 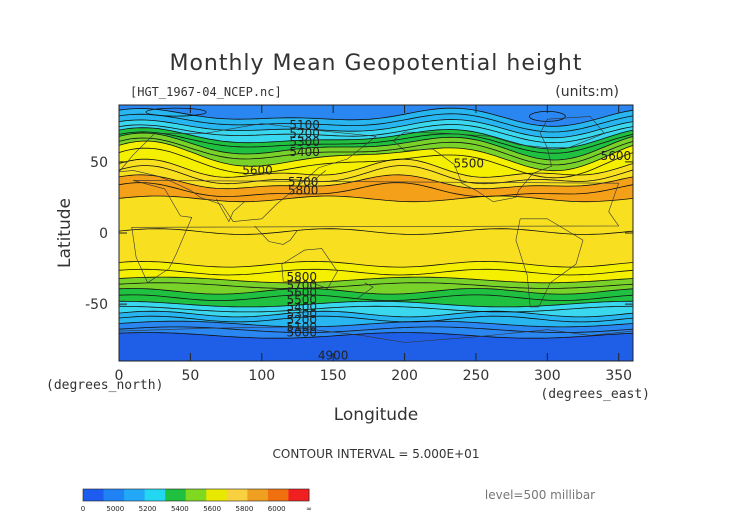 I want to click on level-label: level=500 millibar, so click(x=540, y=495).